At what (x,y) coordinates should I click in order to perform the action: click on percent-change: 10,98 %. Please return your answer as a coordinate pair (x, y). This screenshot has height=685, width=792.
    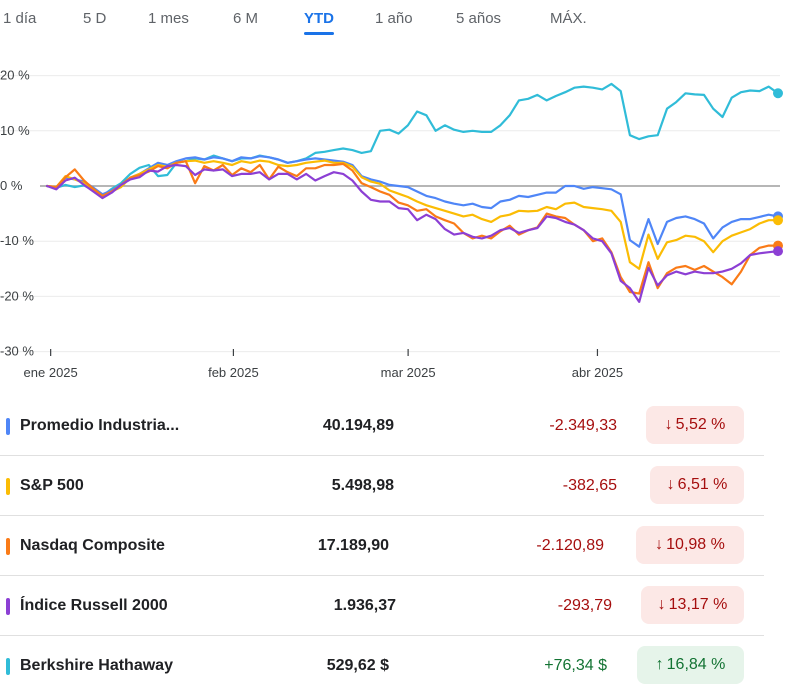
    Looking at the image, I should click on (695, 544).